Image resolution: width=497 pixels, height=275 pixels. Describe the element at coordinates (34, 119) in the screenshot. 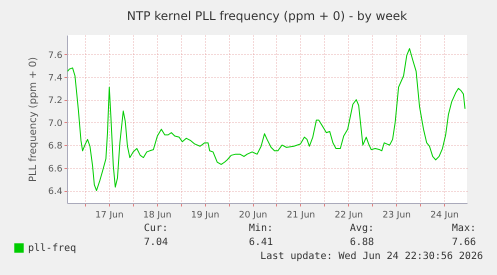

I see `y-axis-title: PLL frequency (ppm + 0)` at that location.